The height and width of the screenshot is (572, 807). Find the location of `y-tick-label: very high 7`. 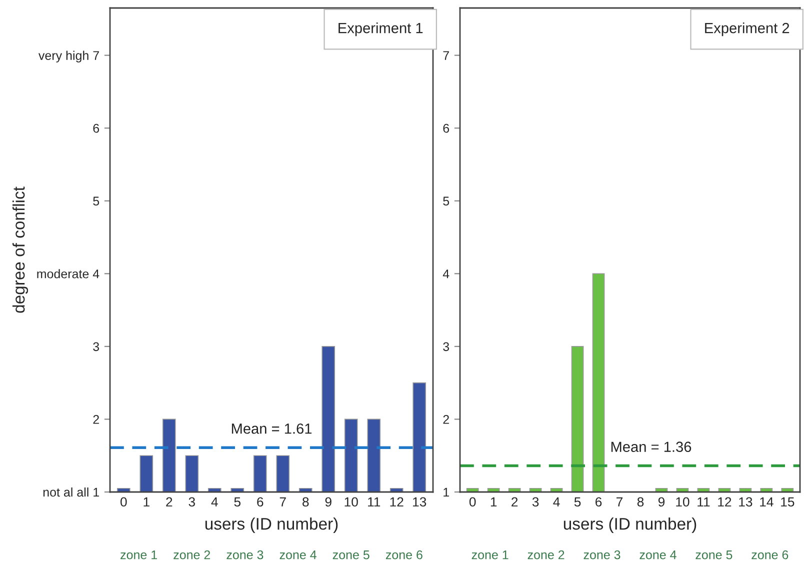

y-tick-label: very high 7 is located at coordinates (68, 56).